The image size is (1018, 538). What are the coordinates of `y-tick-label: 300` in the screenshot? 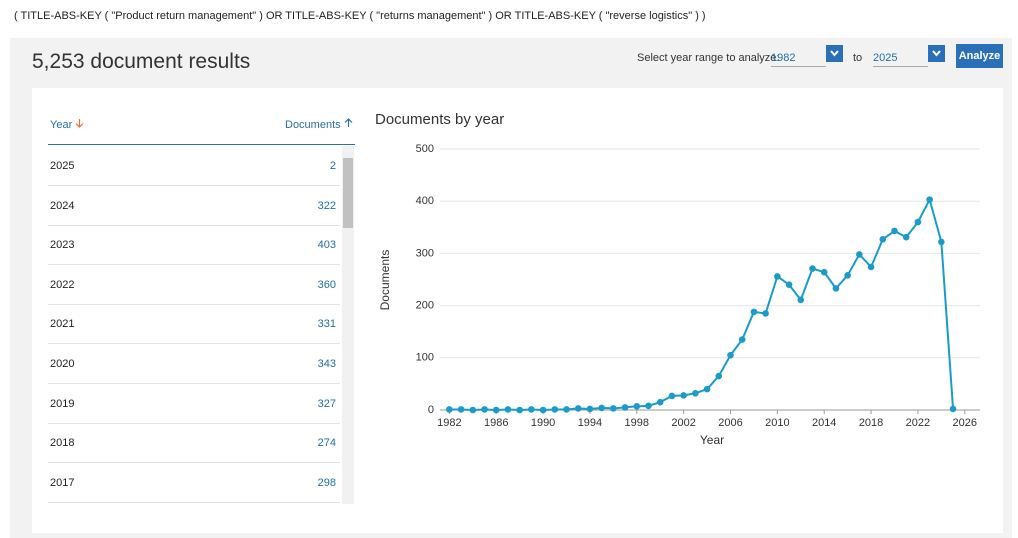 It's located at (425, 253).